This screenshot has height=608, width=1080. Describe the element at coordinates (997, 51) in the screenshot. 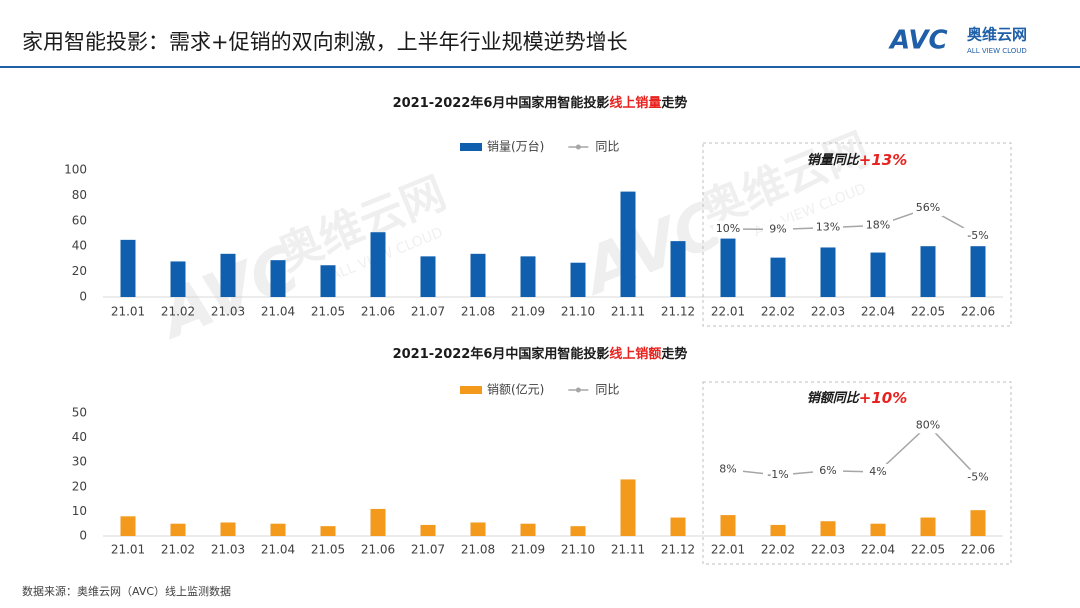

I see `logo-sub: ALL VIEW CLOUD` at that location.